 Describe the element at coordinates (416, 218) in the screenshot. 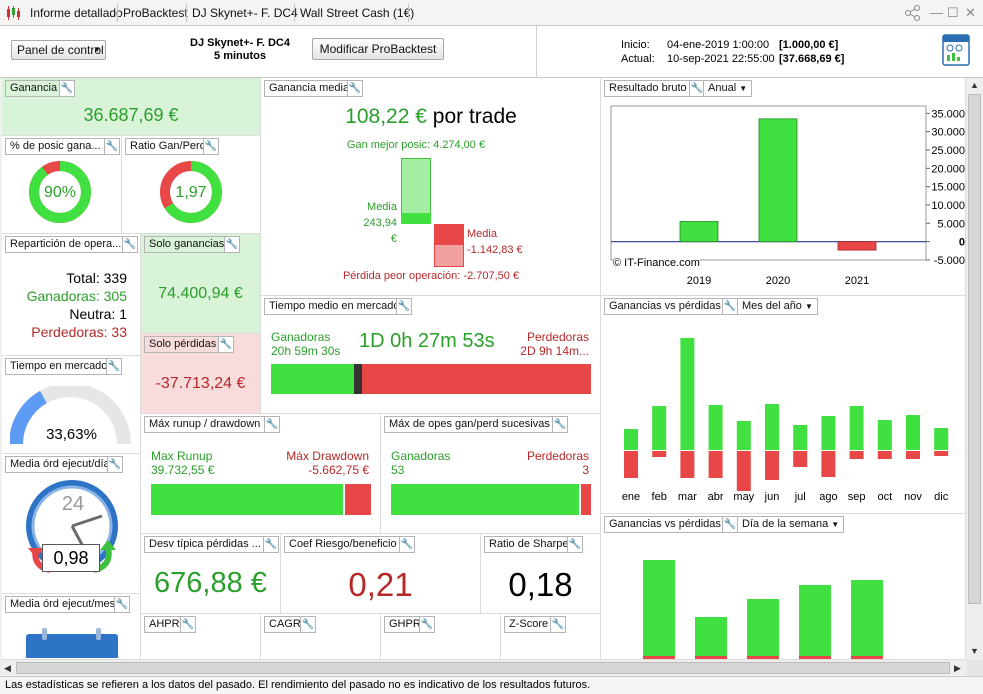

I see `media-gan-bar` at that location.